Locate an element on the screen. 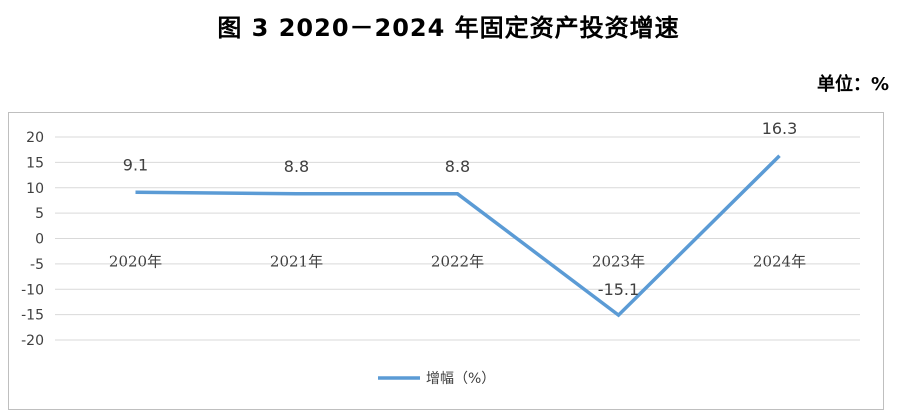 This screenshot has width=897, height=417. y-tick-label: 10 is located at coordinates (35, 189).